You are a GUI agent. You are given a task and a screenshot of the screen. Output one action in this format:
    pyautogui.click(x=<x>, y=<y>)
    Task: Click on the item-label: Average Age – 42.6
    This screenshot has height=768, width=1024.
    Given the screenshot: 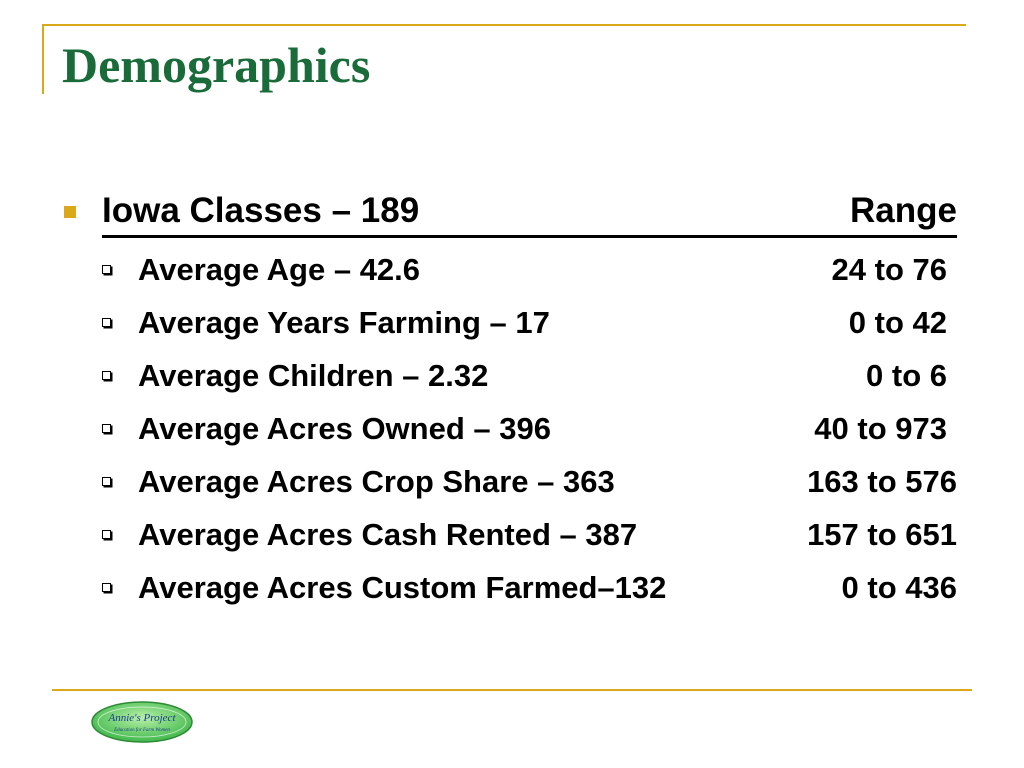 What is the action you would take?
    pyautogui.click(x=279, y=269)
    